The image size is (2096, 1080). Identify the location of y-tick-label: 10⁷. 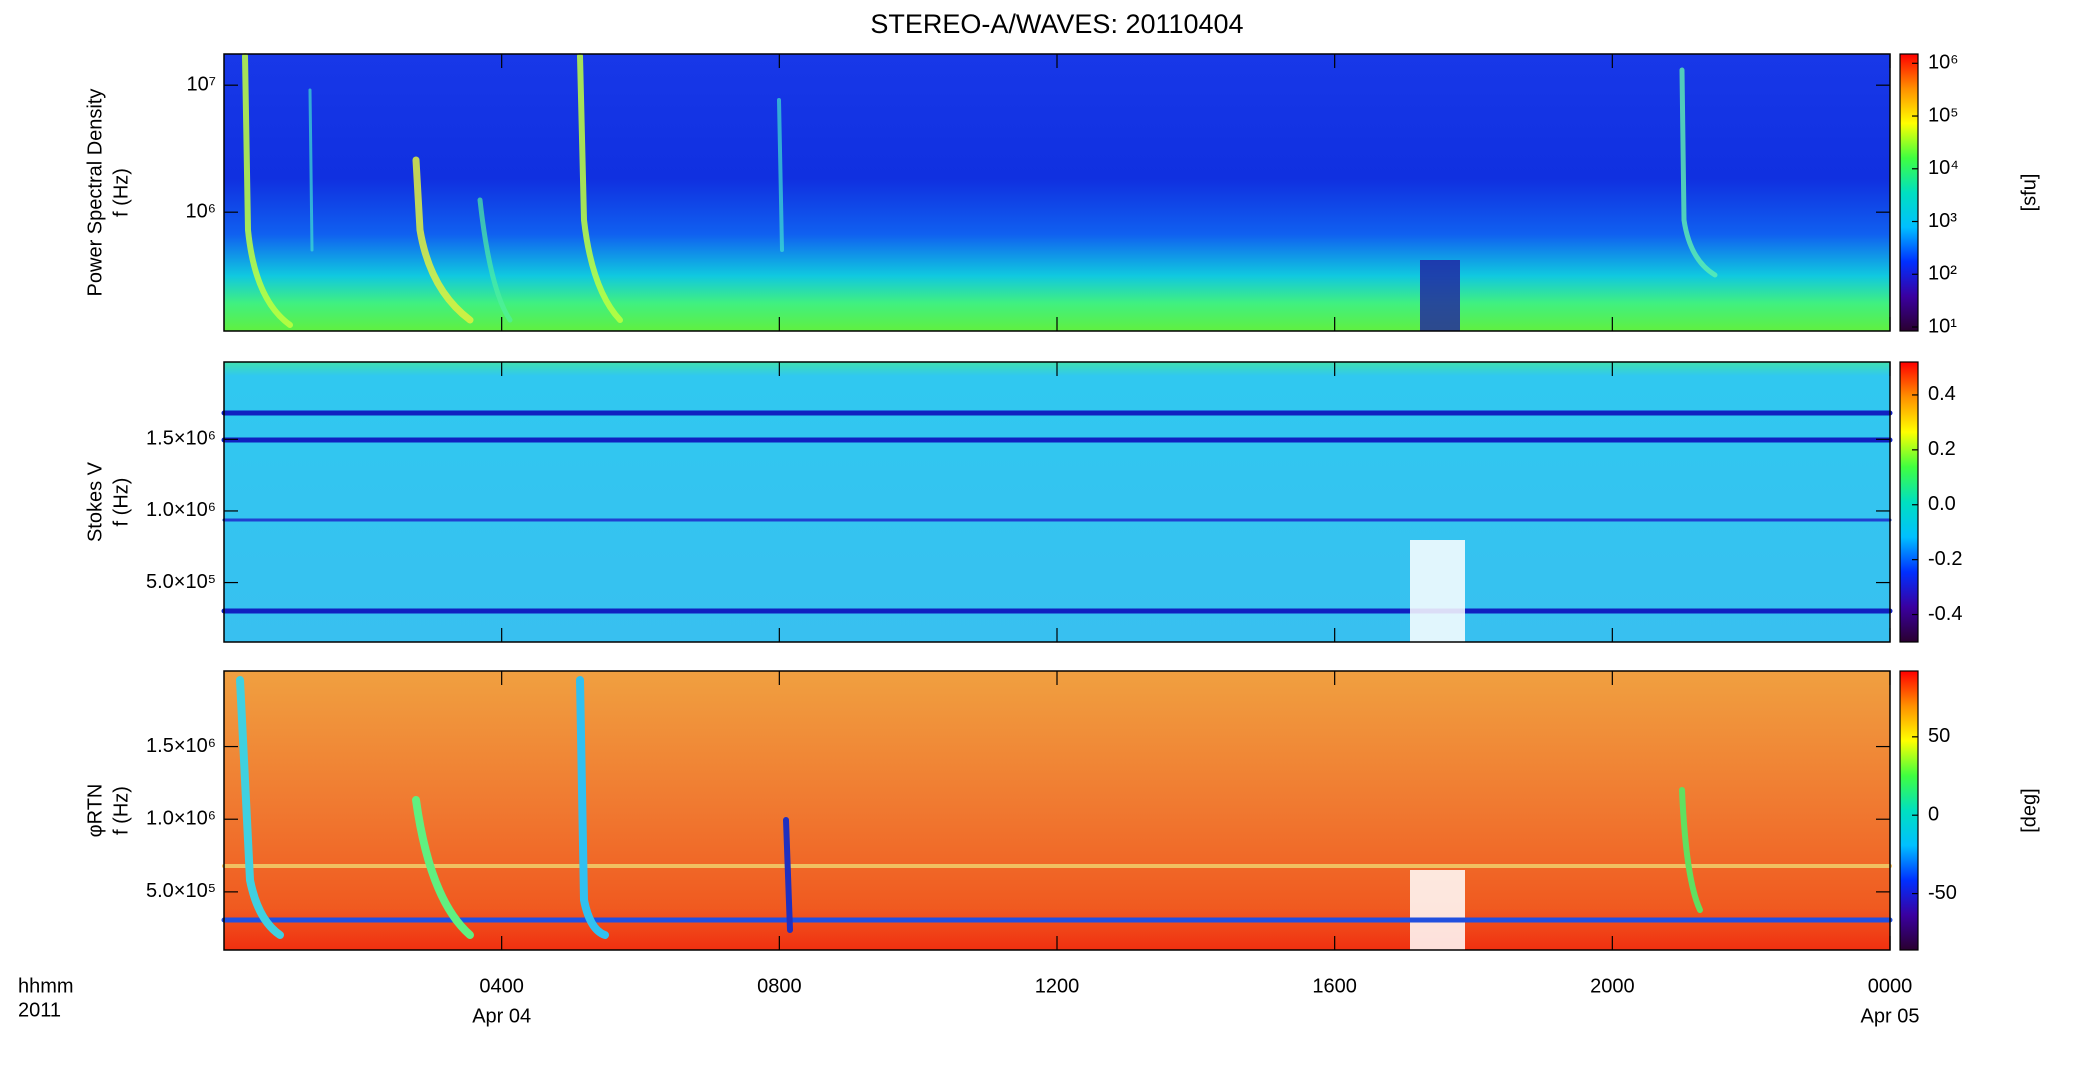
(201, 84).